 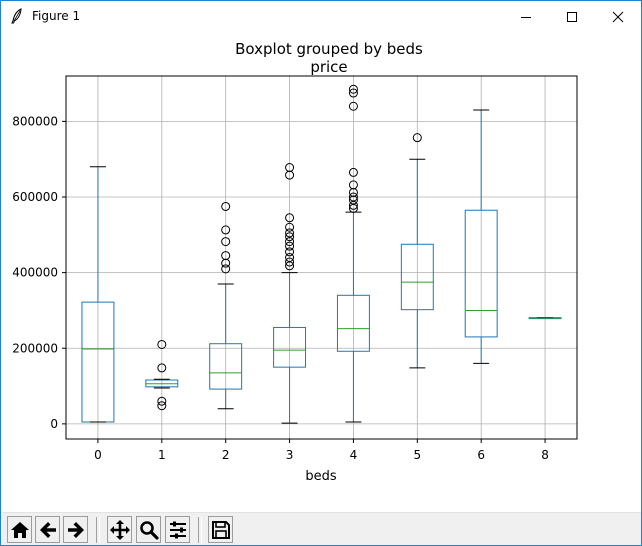 I want to click on pan-button, so click(x=119, y=529).